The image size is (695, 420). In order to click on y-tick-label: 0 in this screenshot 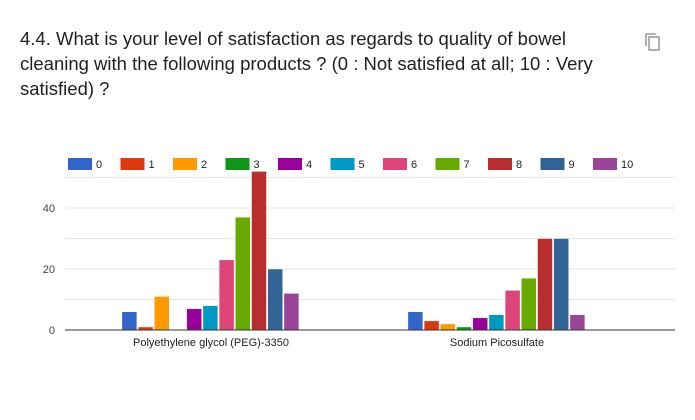, I will do `click(52, 331)`.